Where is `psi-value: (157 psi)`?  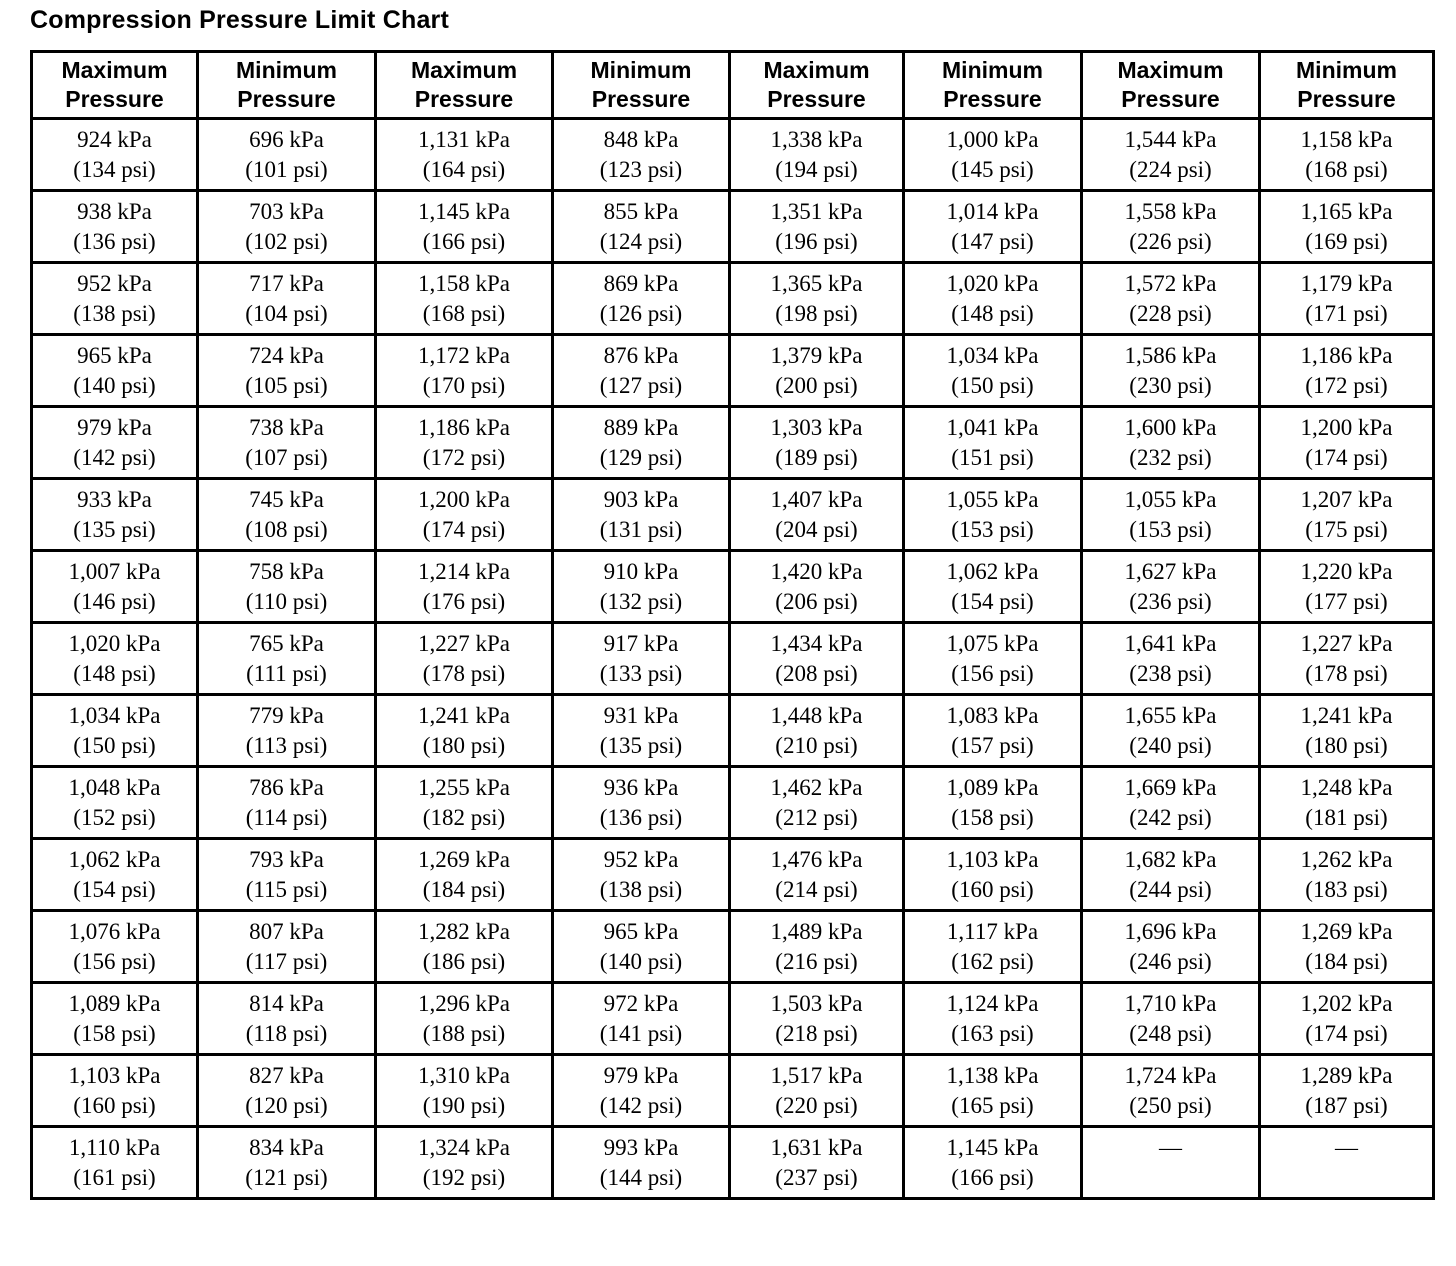 psi-value: (157 psi) is located at coordinates (992, 745).